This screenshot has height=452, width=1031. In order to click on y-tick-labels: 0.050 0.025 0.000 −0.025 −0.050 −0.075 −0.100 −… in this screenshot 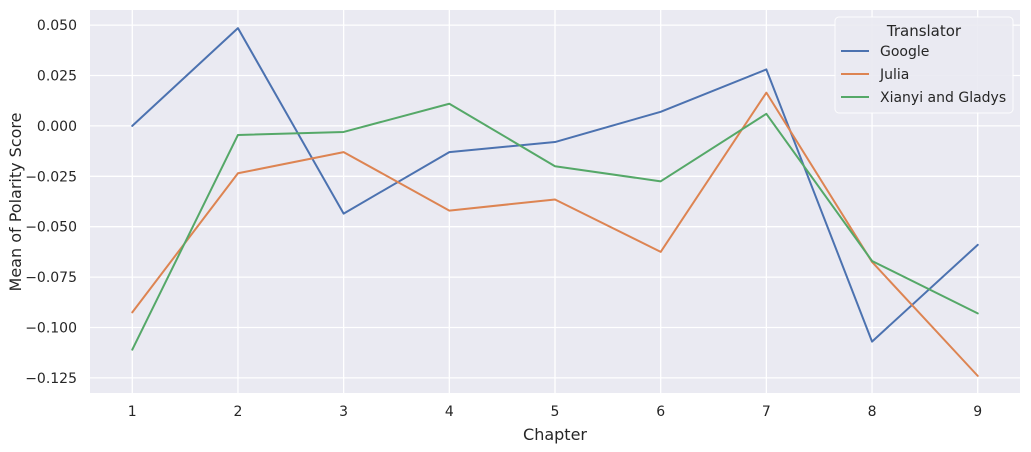, I will do `click(51, 202)`.